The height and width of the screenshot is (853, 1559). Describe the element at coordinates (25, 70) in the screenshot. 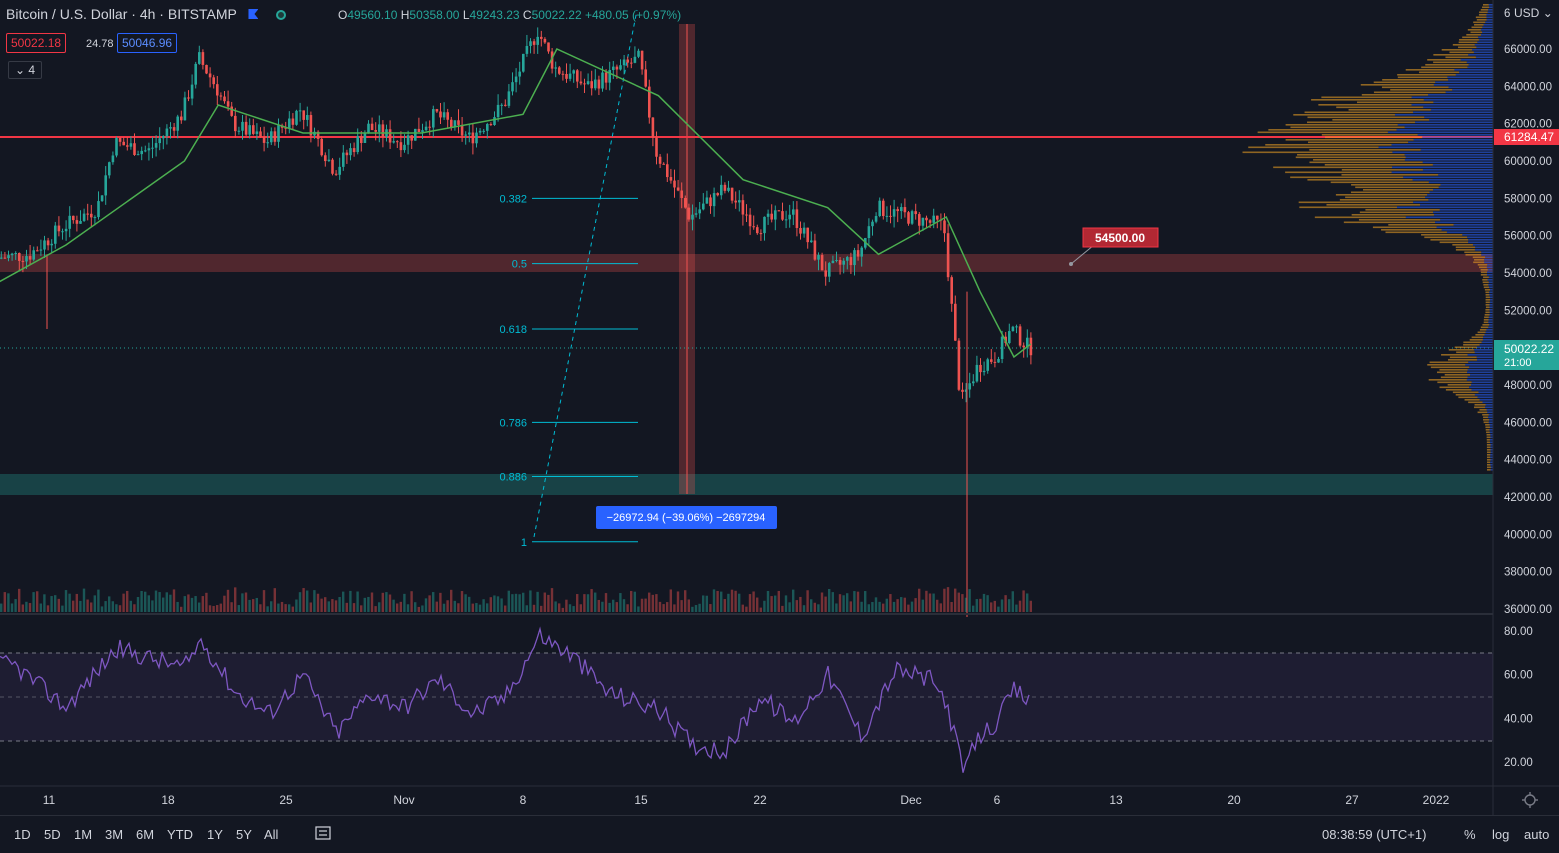

I see `indicators-toggle: ⌄ 4` at that location.